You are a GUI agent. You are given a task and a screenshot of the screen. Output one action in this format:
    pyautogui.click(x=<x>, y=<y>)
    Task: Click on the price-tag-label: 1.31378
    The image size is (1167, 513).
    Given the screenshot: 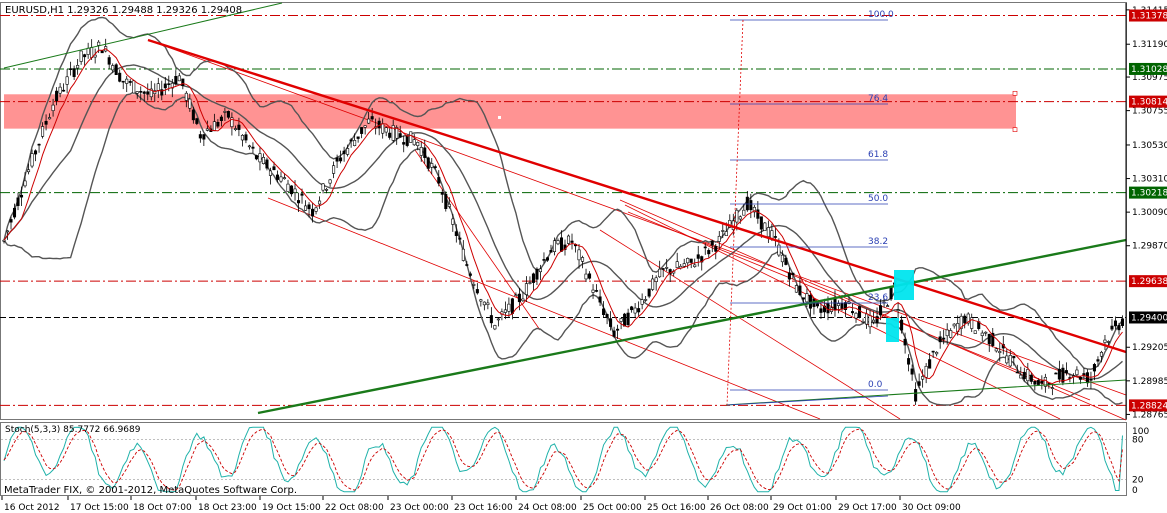 What is the action you would take?
    pyautogui.click(x=1149, y=17)
    